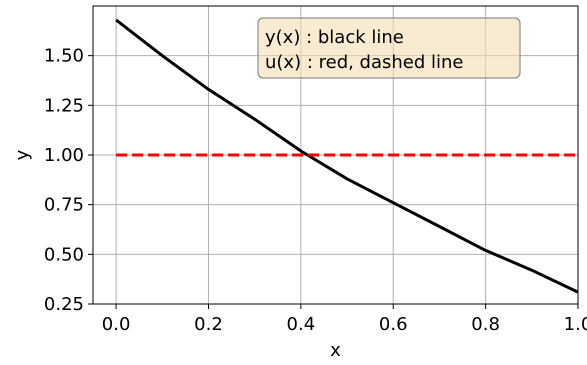 Image resolution: width=587 pixels, height=365 pixels. Describe the element at coordinates (64, 304) in the screenshot. I see `y-tick-label: 0.25` at that location.